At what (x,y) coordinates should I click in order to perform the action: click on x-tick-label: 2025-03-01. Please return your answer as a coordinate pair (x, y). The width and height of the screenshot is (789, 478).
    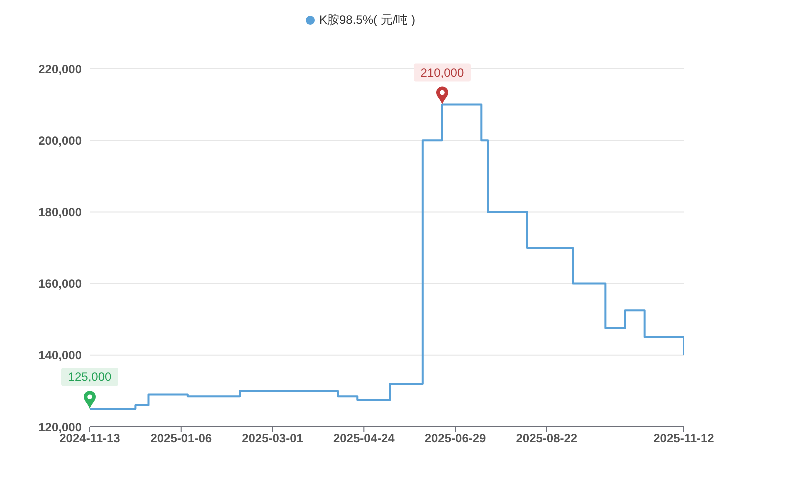
    Looking at the image, I should click on (273, 439).